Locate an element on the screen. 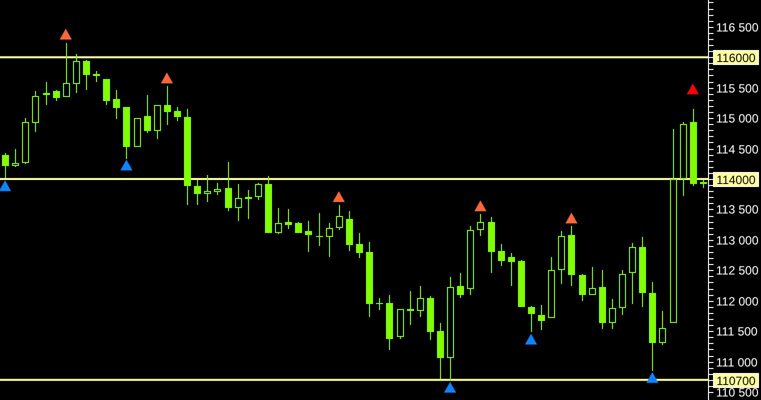 Image resolution: width=761 pixels, height=400 pixels. y-tick-label: 112 000 is located at coordinates (737, 301).